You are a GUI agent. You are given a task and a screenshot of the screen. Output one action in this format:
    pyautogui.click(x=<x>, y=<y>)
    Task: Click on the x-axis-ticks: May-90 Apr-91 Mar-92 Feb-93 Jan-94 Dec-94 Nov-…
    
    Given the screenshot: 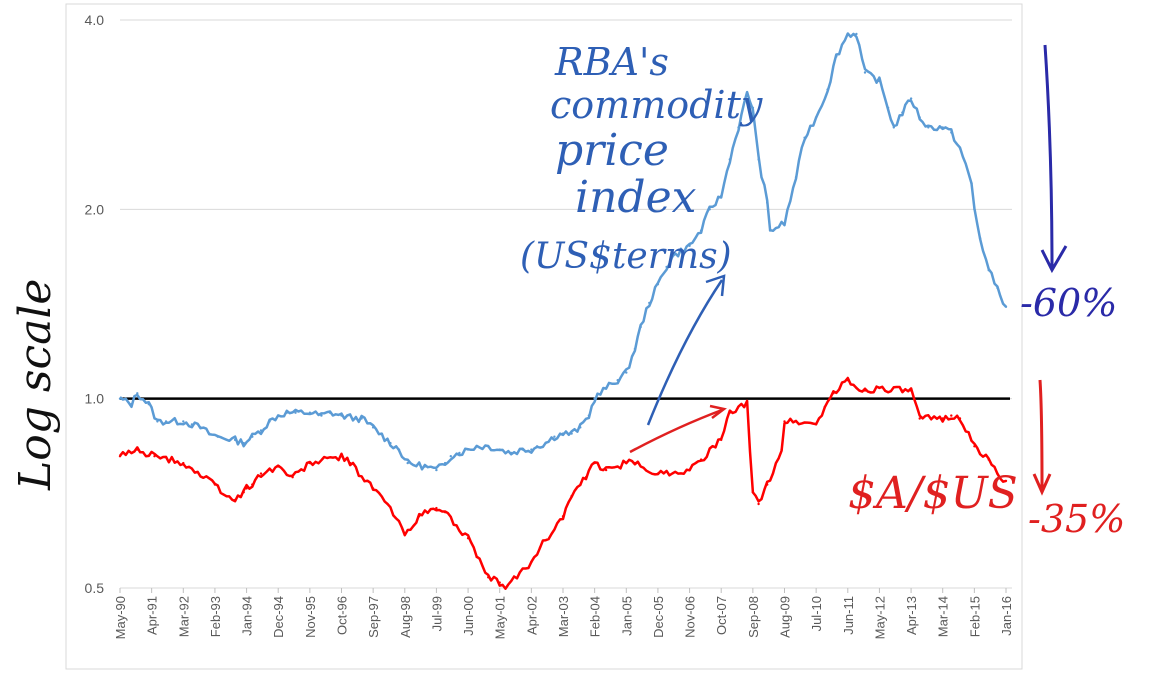 What is the action you would take?
    pyautogui.click(x=563, y=613)
    